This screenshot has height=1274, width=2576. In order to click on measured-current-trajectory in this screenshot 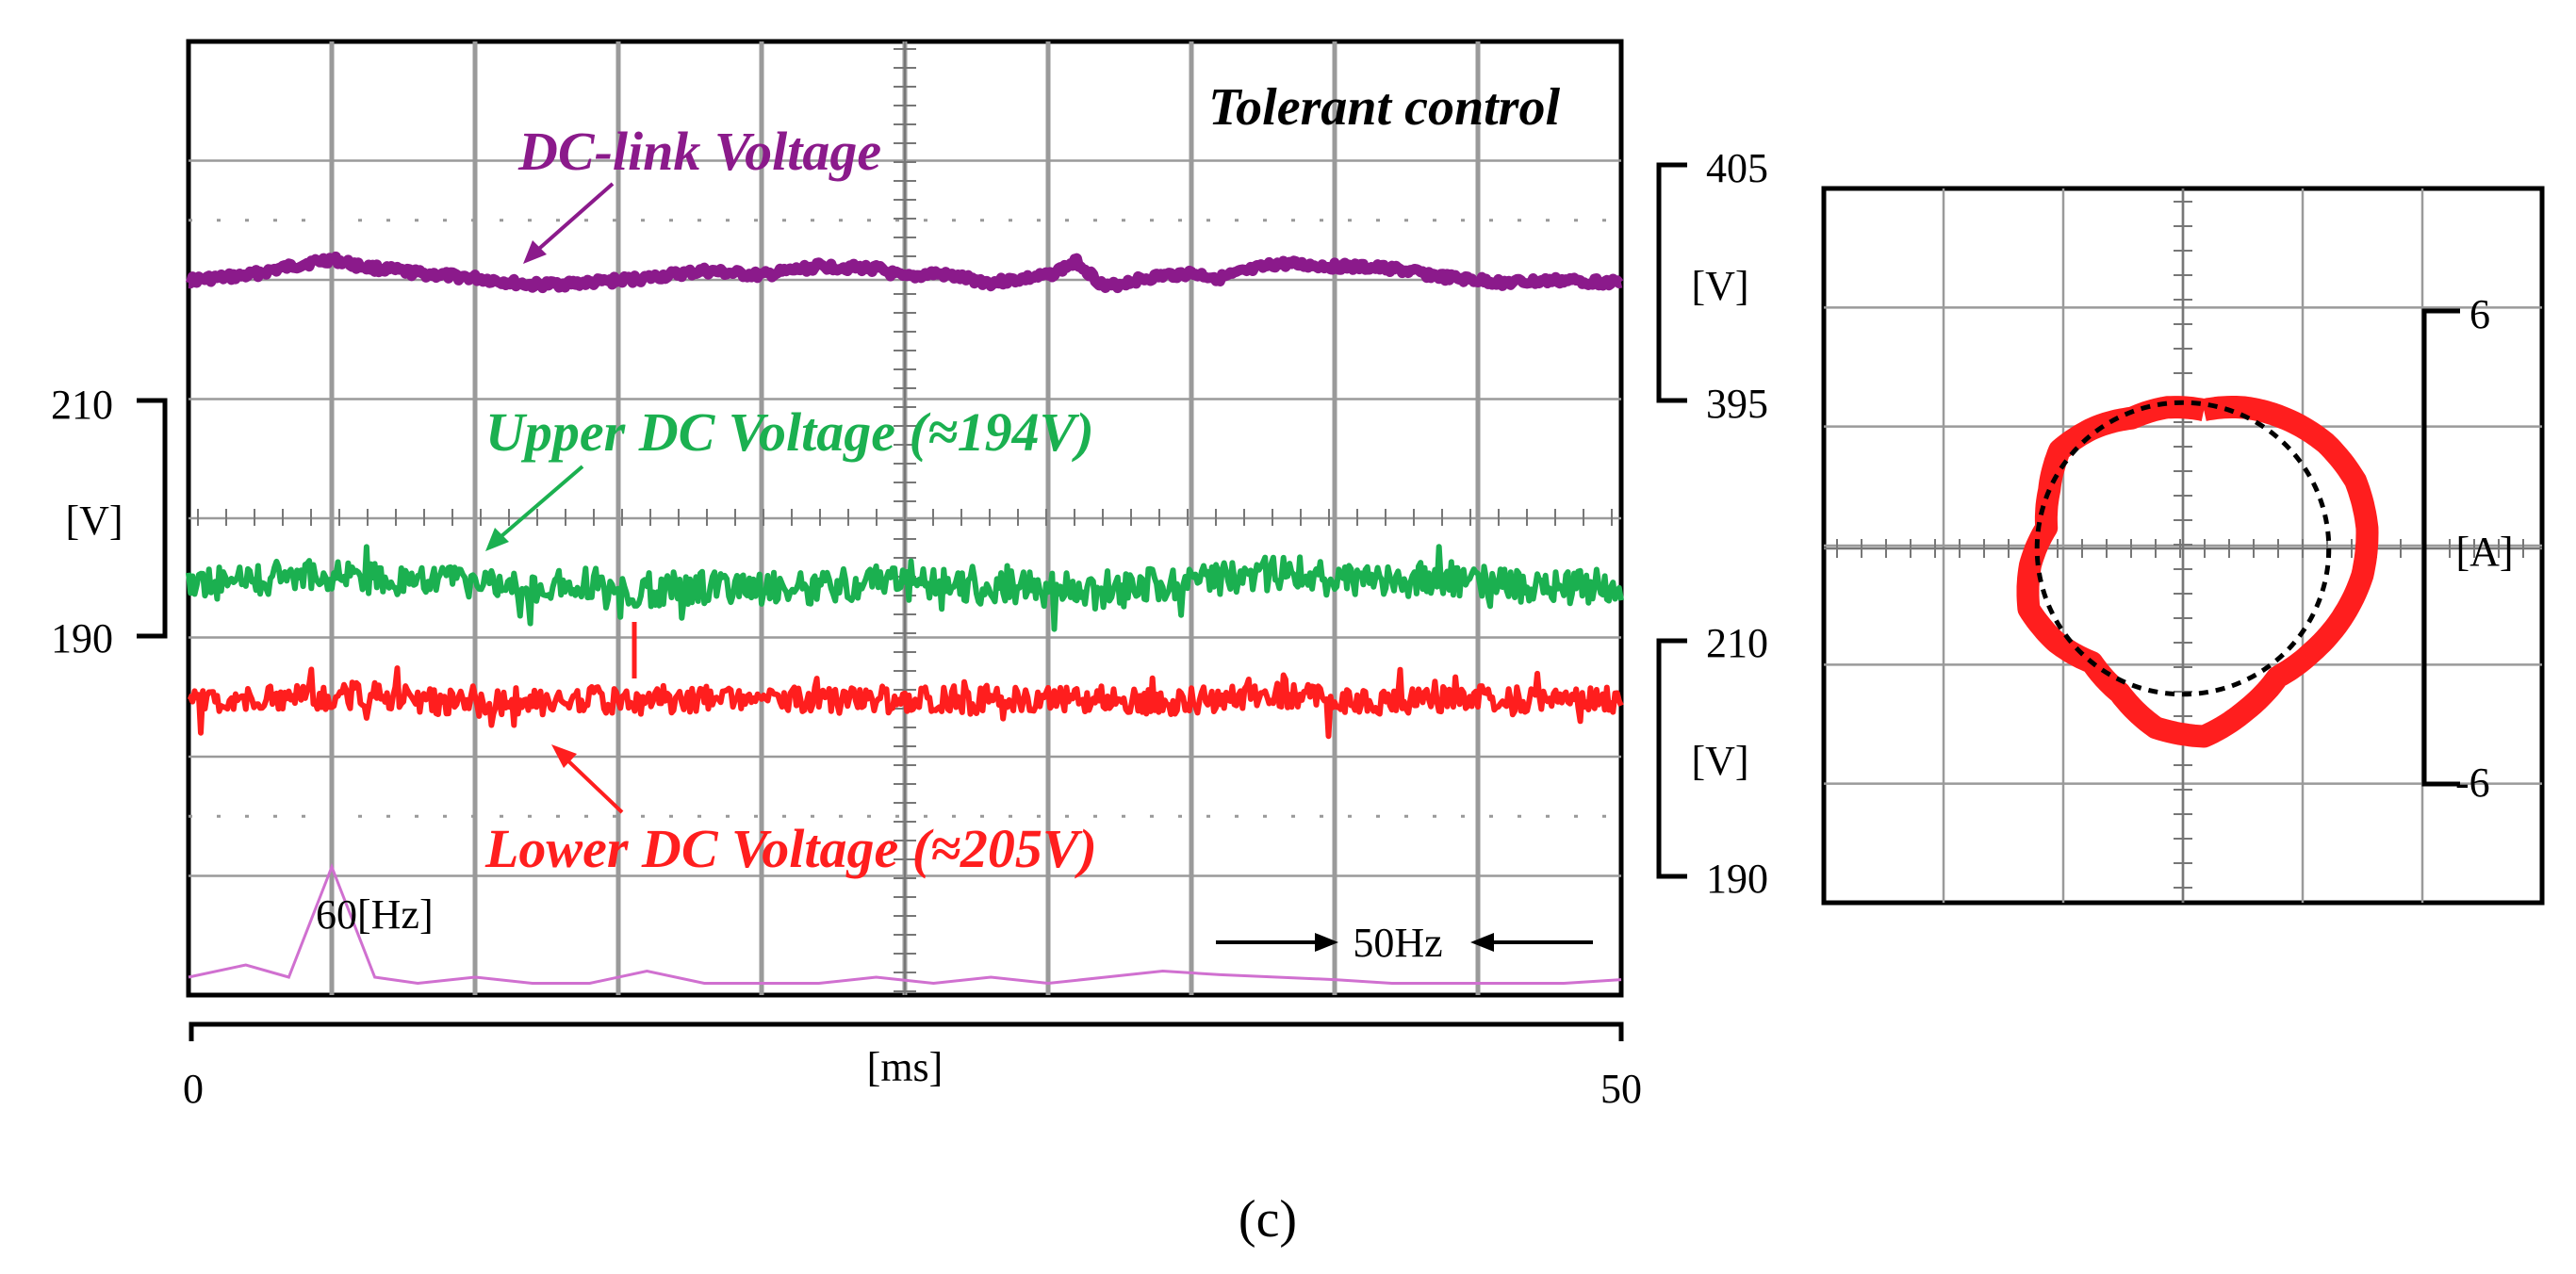, I will do `click(2197, 572)`.